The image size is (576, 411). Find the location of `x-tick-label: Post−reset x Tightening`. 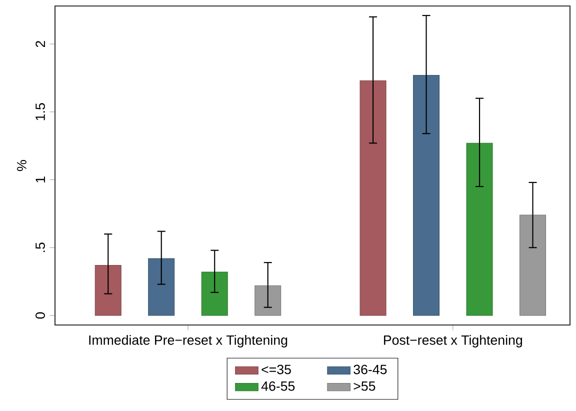

x-tick-label: Post−reset x Tightening is located at coordinates (453, 341).